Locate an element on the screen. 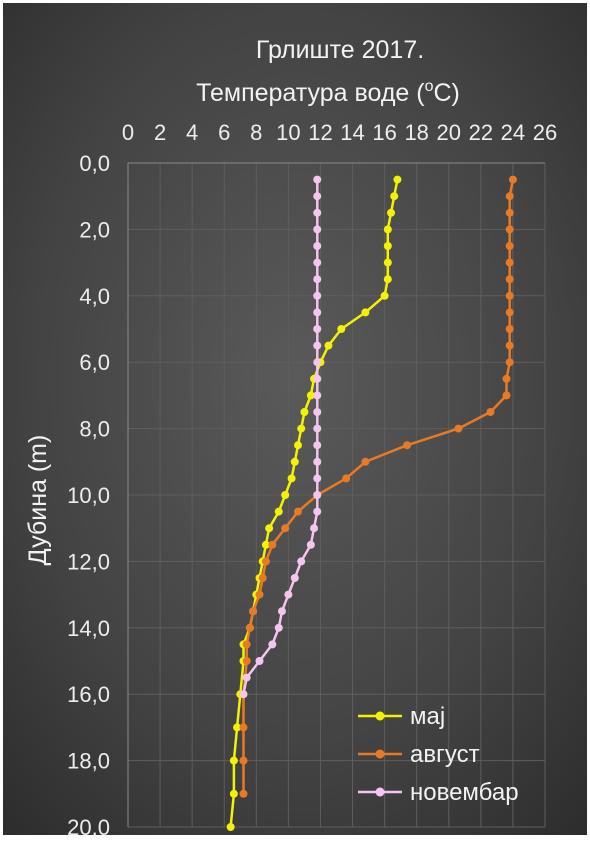 The width and height of the screenshot is (590, 843). y-tick-label: 12,0 is located at coordinates (88, 561).